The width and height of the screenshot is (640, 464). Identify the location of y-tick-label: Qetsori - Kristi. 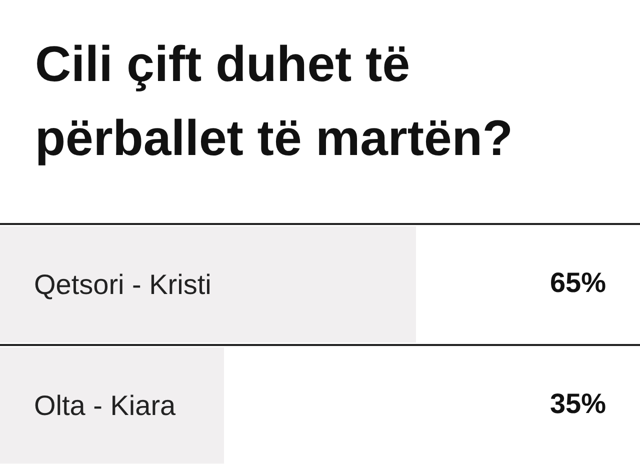
(123, 284).